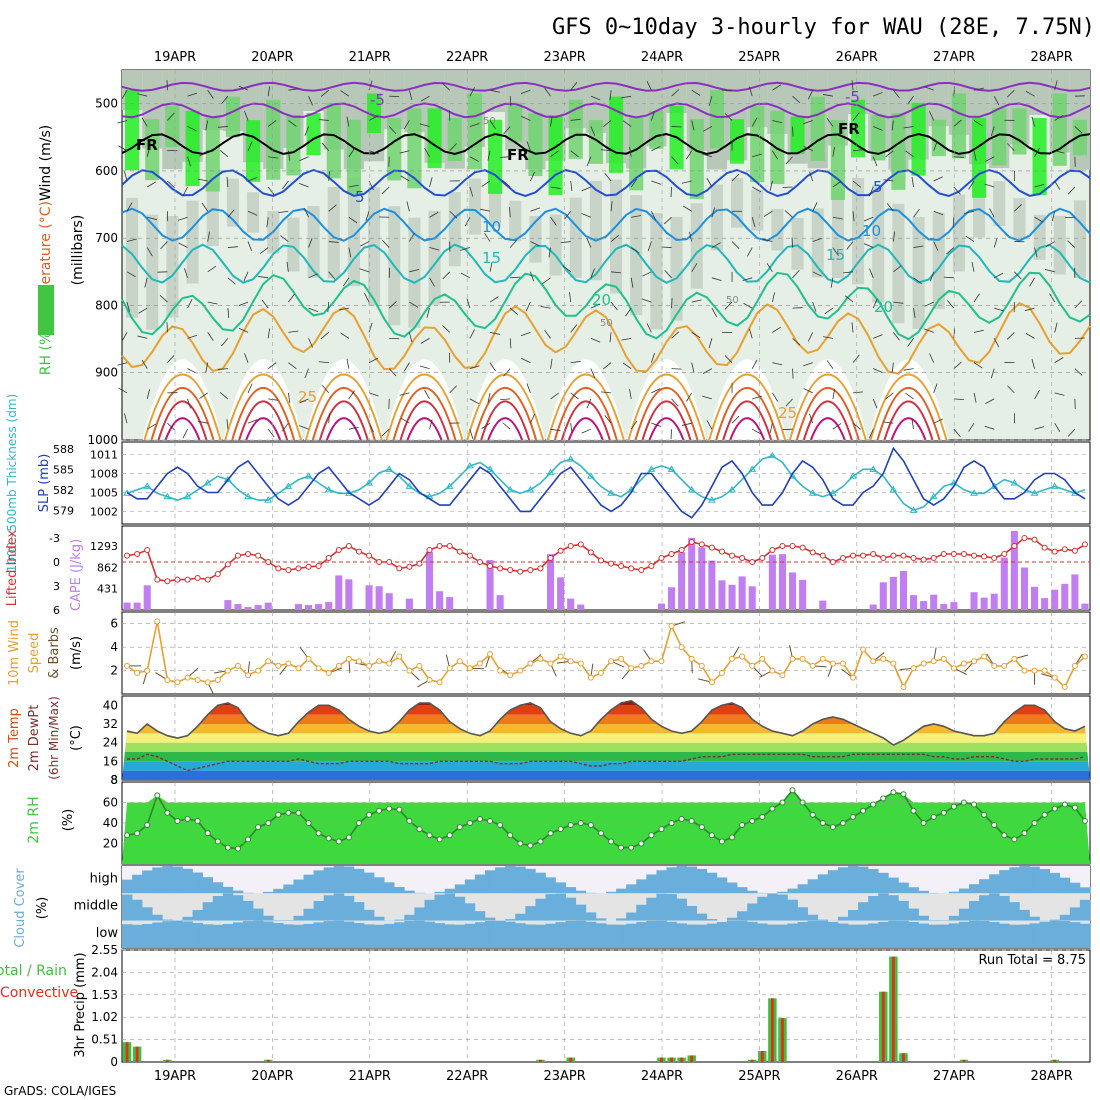  I want to click on upper-units-label: (millibars), so click(78, 250).